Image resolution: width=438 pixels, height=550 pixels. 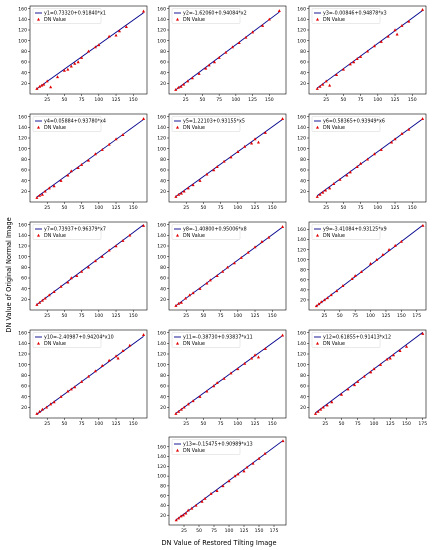 I want to click on panel-9-x-tick-label: 175, so click(x=416, y=316).